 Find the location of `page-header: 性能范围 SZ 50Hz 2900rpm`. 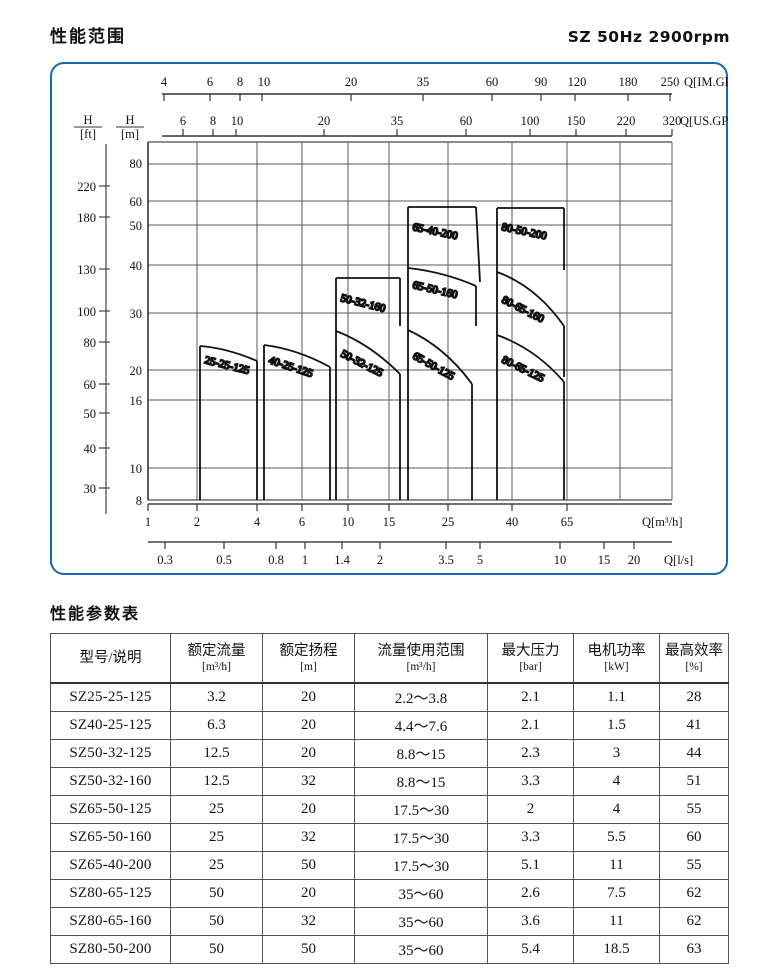

page-header: 性能范围 SZ 50Hz 2900rpm is located at coordinates (390, 37).